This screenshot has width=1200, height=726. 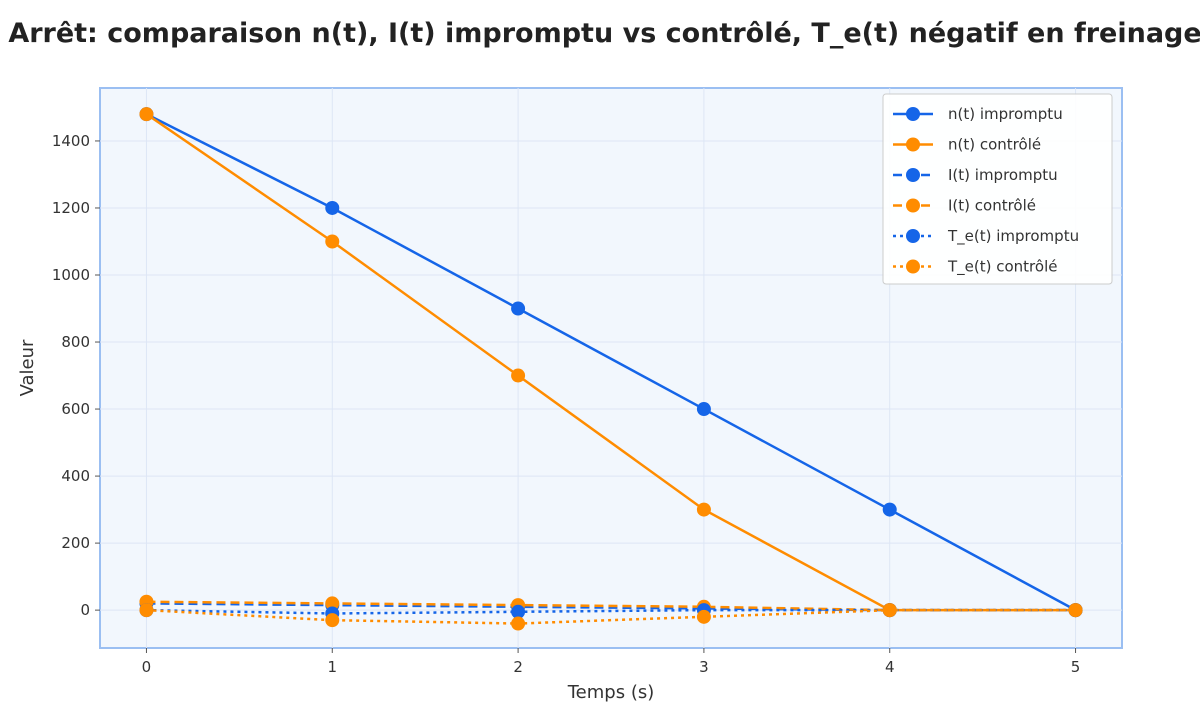 What do you see at coordinates (1003, 175) in the screenshot?
I see `legend-label: I(t) impromptu` at bounding box center [1003, 175].